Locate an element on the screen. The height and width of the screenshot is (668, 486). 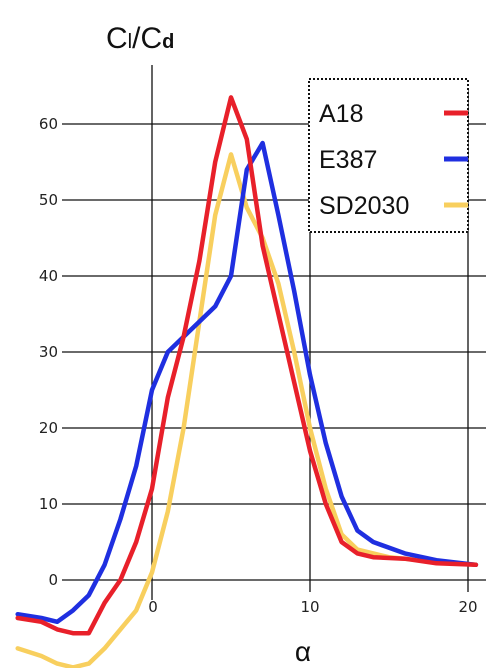
x-axis-label: α is located at coordinates (303, 651).